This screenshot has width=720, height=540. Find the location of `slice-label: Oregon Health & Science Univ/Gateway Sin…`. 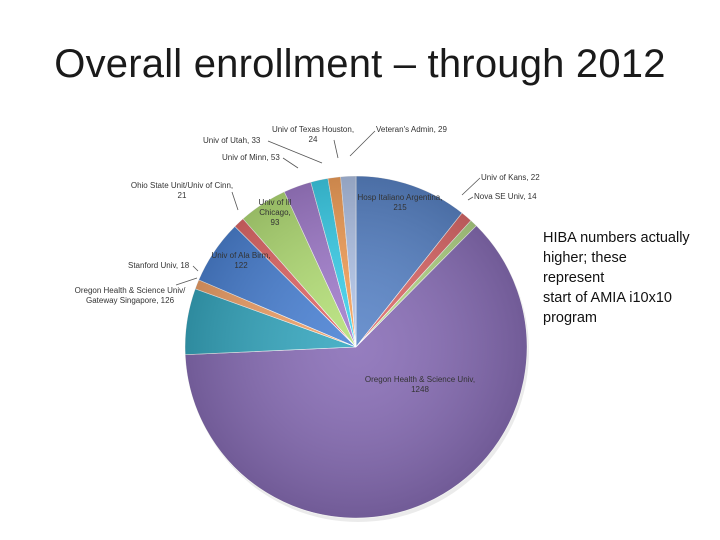

slice-label: Oregon Health & Science Univ/Gateway Sin… is located at coordinates (131, 295).